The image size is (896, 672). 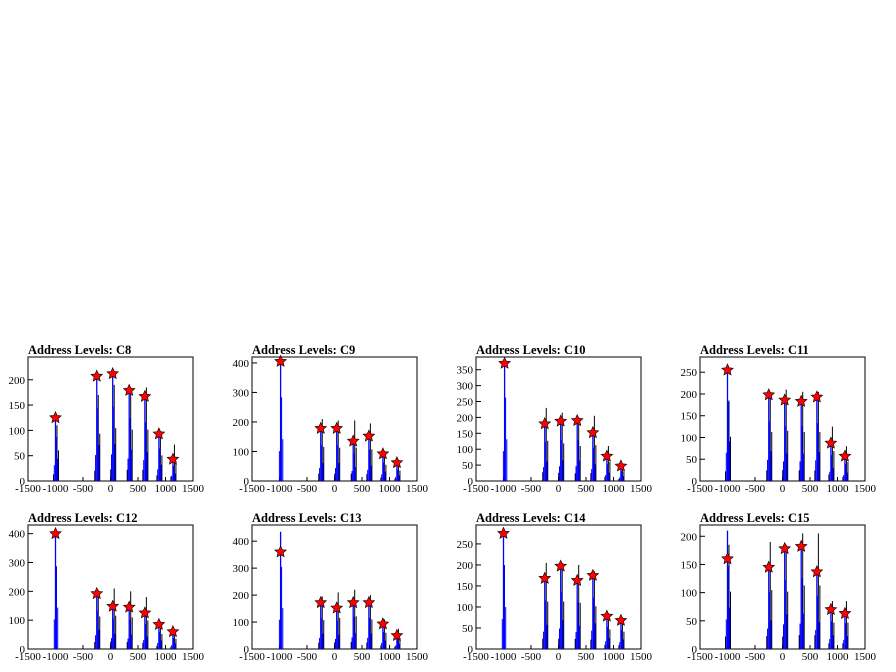 What do you see at coordinates (689, 373) in the screenshot?
I see `y-tick-label: 250` at bounding box center [689, 373].